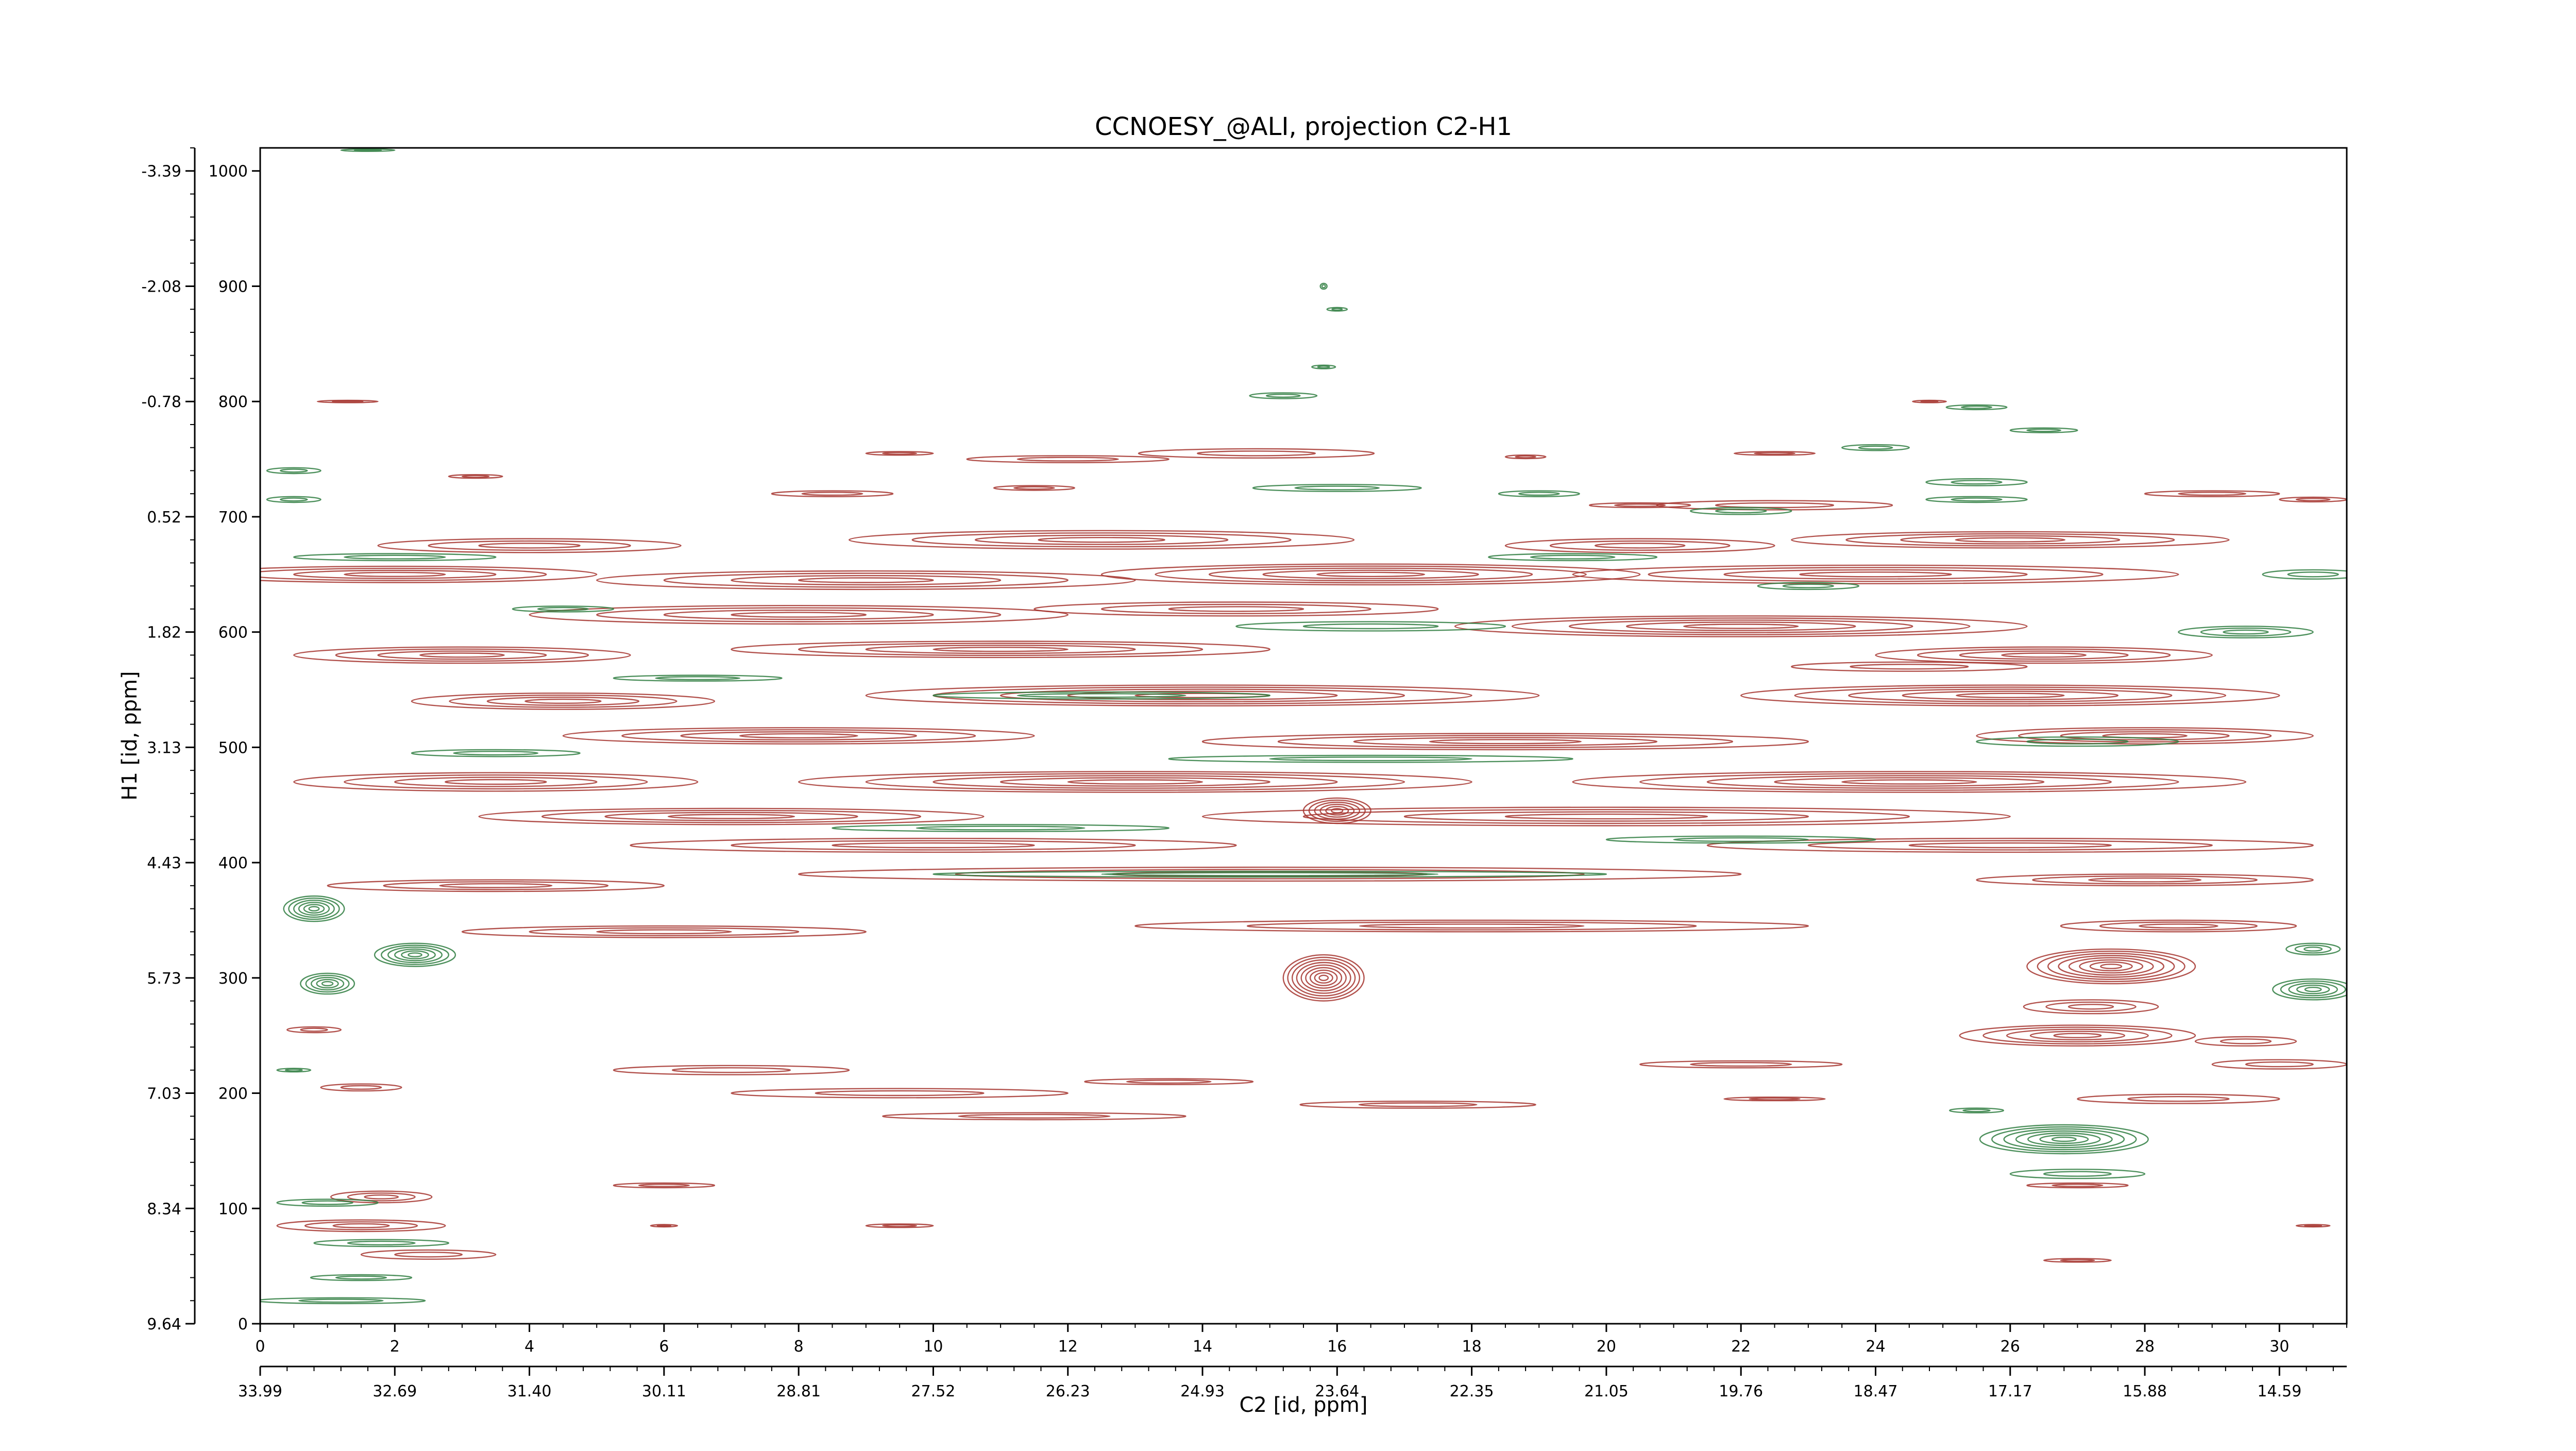  What do you see at coordinates (1337, 1347) in the screenshot?
I see `x-tick-label: 16` at bounding box center [1337, 1347].